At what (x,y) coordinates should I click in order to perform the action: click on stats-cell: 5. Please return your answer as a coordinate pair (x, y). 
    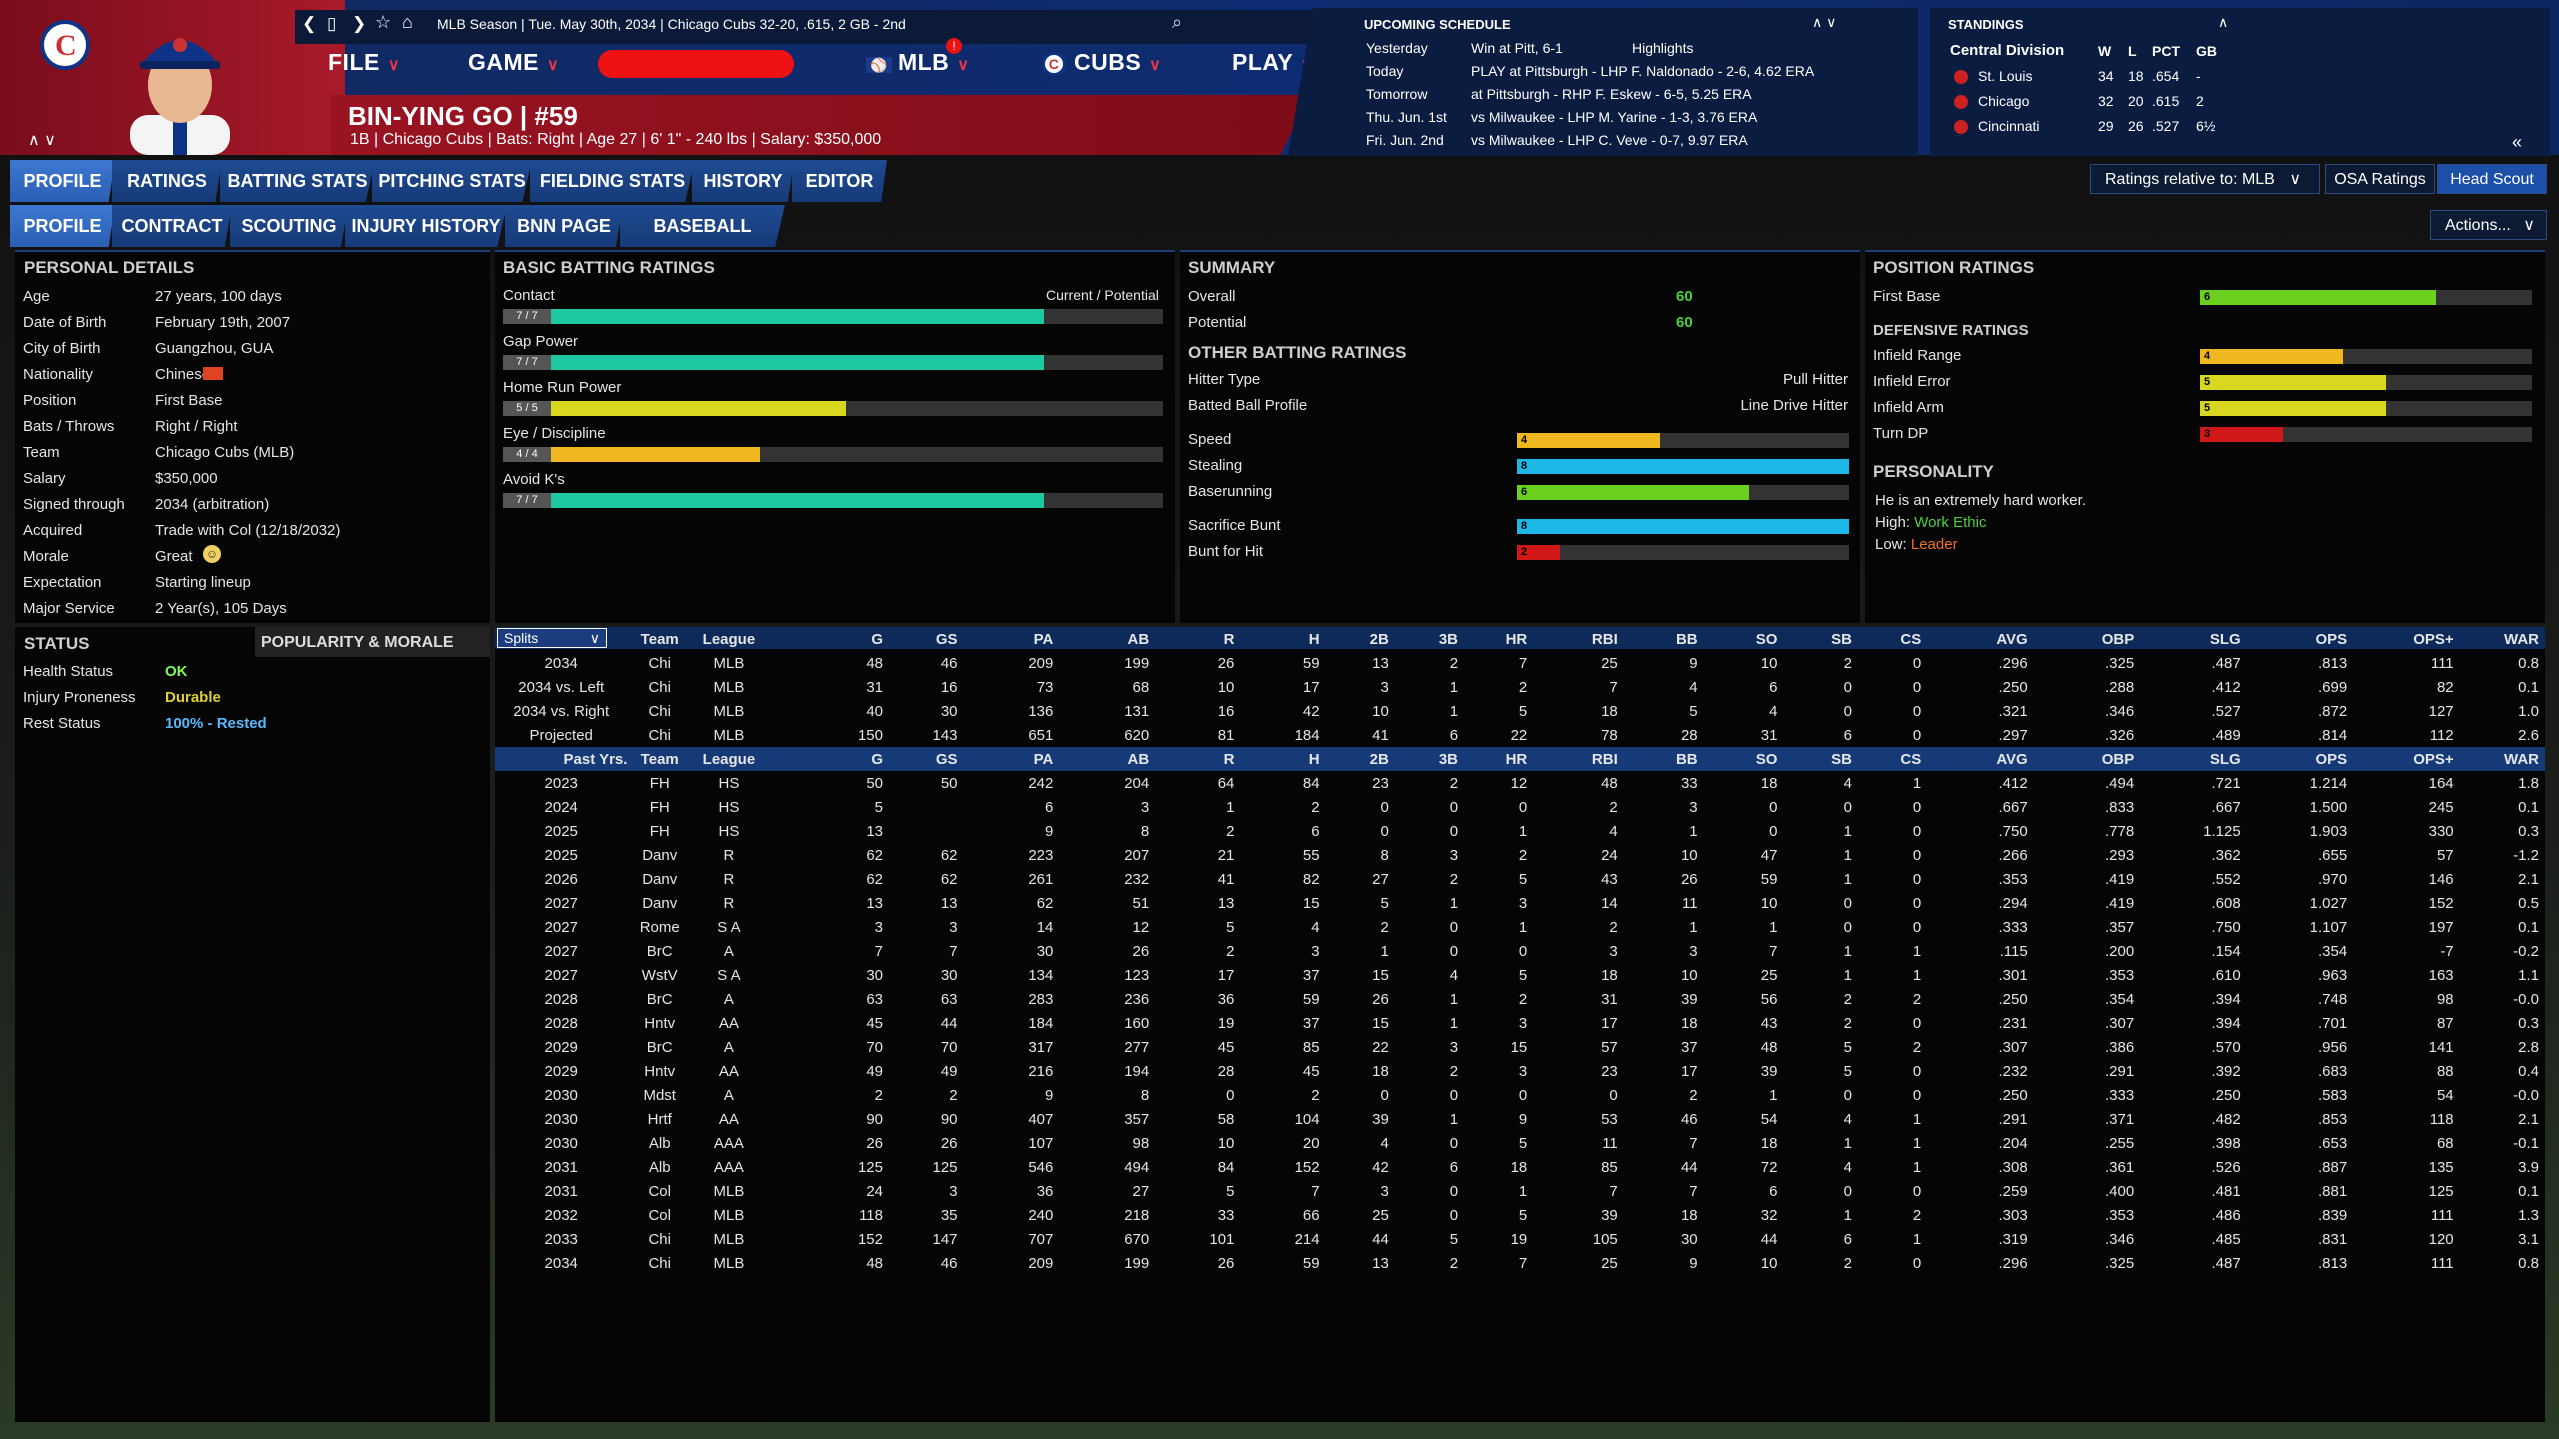
    Looking at the image, I should click on (1454, 1239).